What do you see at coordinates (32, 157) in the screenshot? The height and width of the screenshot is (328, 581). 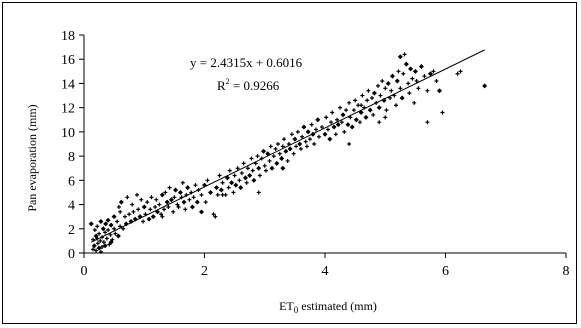 I see `y-axis-title: Pan evaporation (mm)` at bounding box center [32, 157].